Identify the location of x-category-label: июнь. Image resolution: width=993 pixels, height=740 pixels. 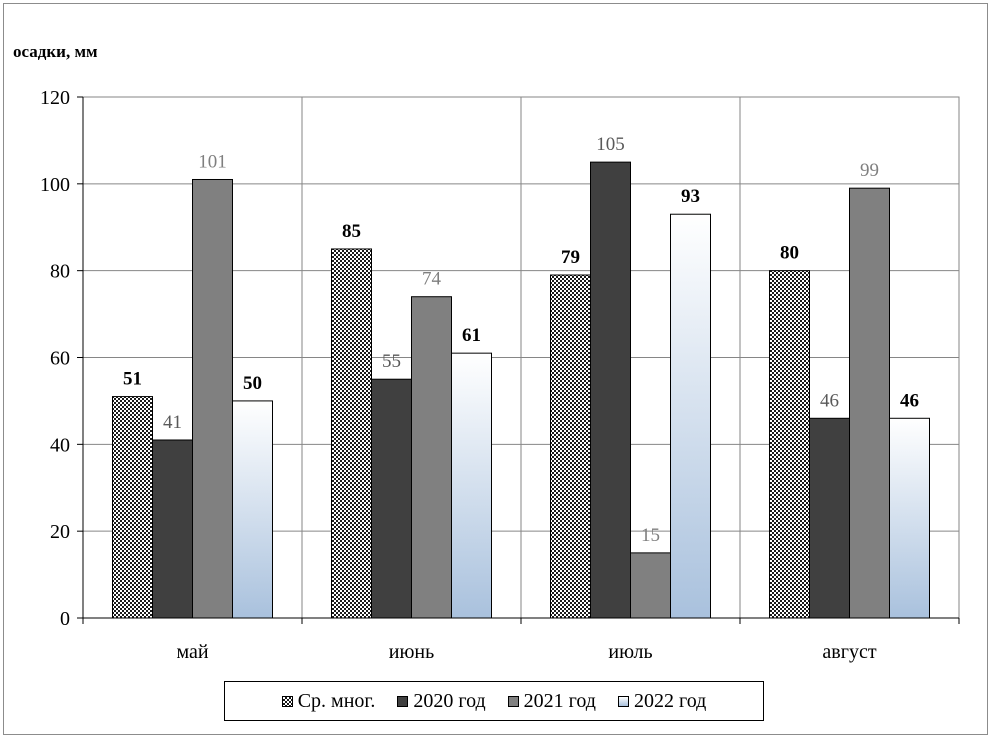
(411, 652).